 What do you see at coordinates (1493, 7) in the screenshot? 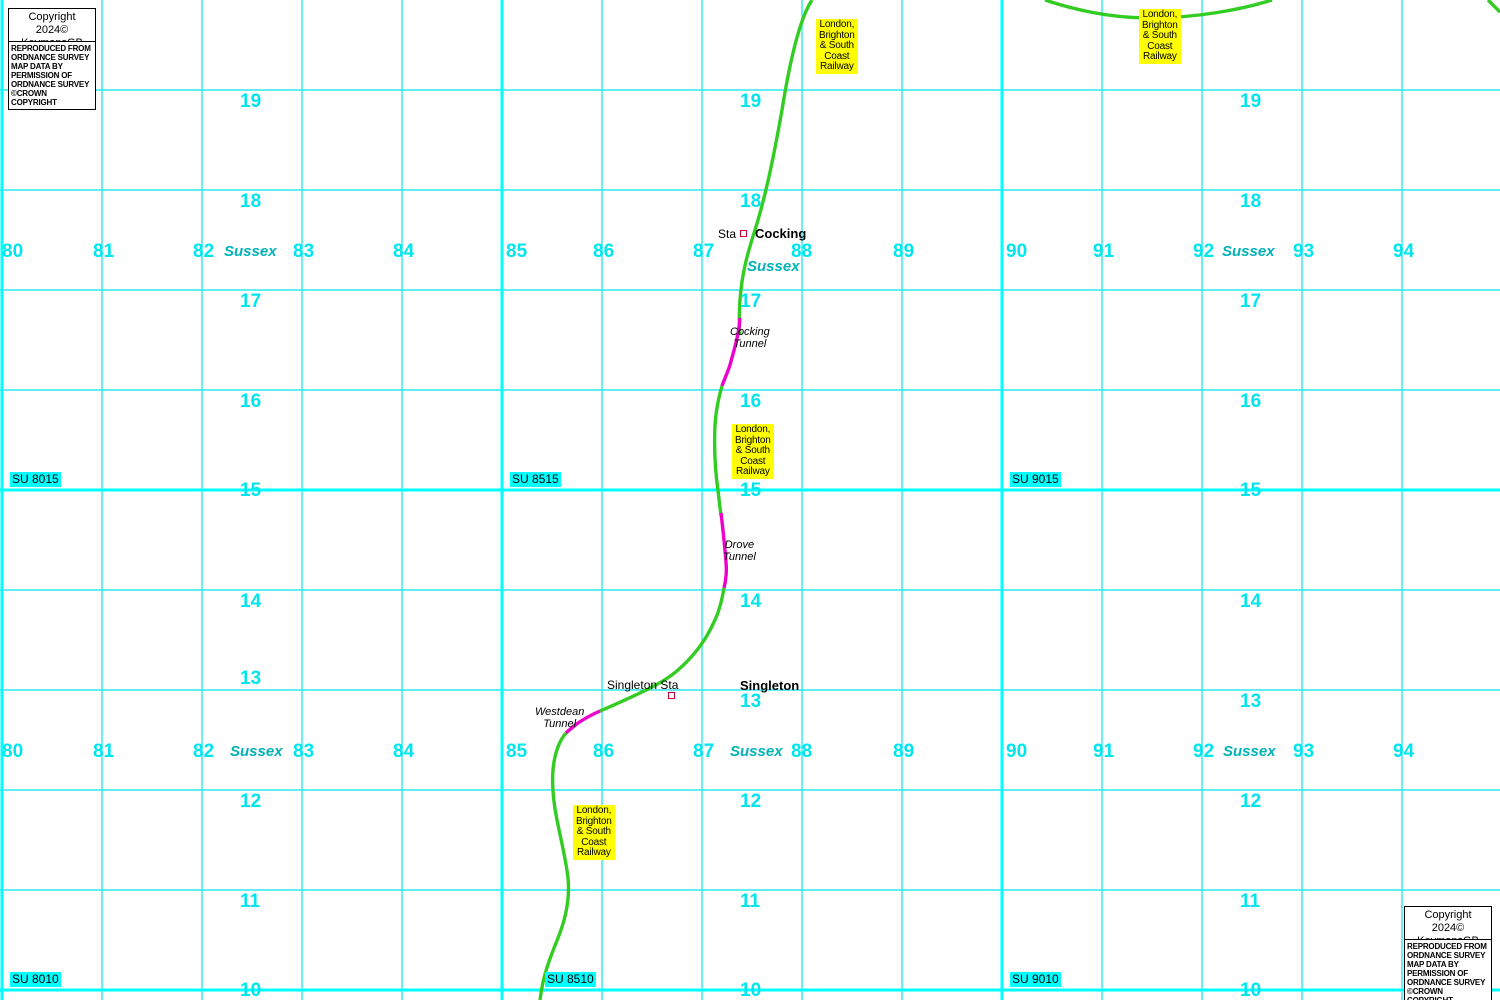
I see `railway-line-green-topright-edge` at bounding box center [1493, 7].